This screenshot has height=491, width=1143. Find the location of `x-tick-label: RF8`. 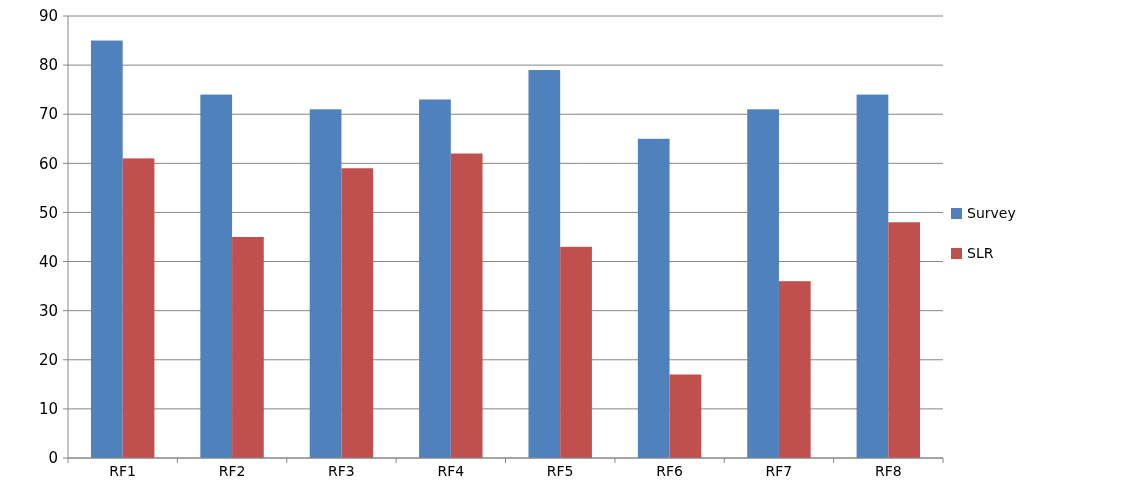

x-tick-label: RF8 is located at coordinates (888, 471).